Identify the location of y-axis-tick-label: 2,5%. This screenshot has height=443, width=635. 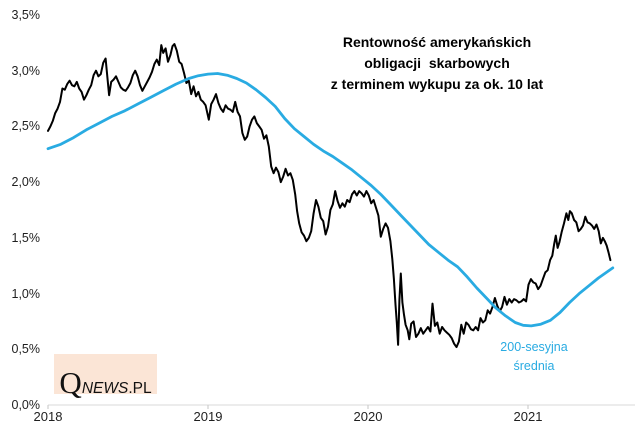
(26, 126).